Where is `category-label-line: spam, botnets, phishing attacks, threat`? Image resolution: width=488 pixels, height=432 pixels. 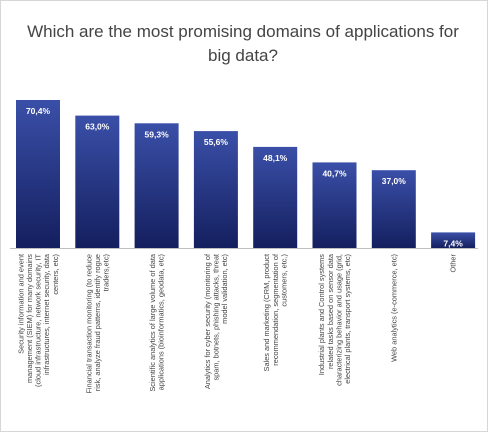 category-label-line: spam, botnets, phishing attacks, threat is located at coordinates (216, 317).